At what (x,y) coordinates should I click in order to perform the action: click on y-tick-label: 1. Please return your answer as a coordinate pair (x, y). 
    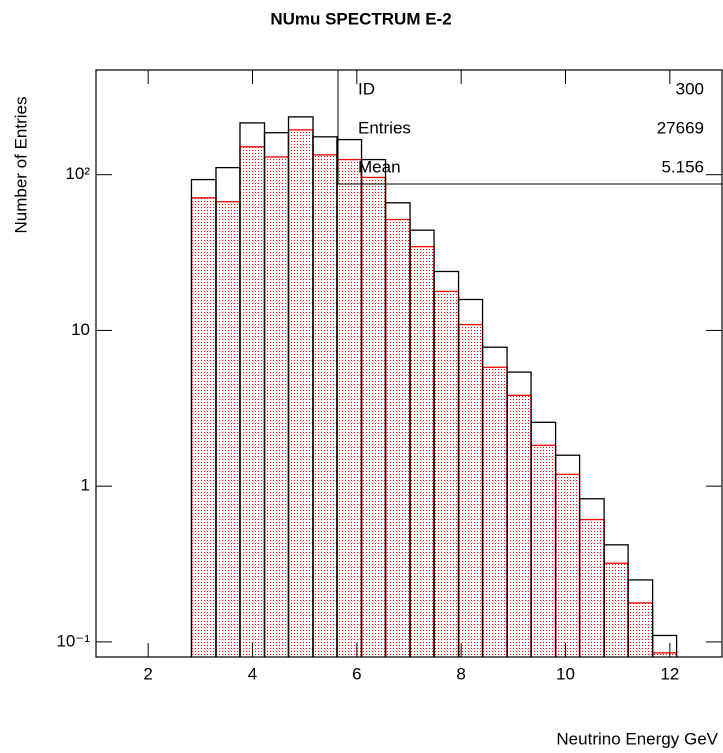
    Looking at the image, I should click on (85, 485).